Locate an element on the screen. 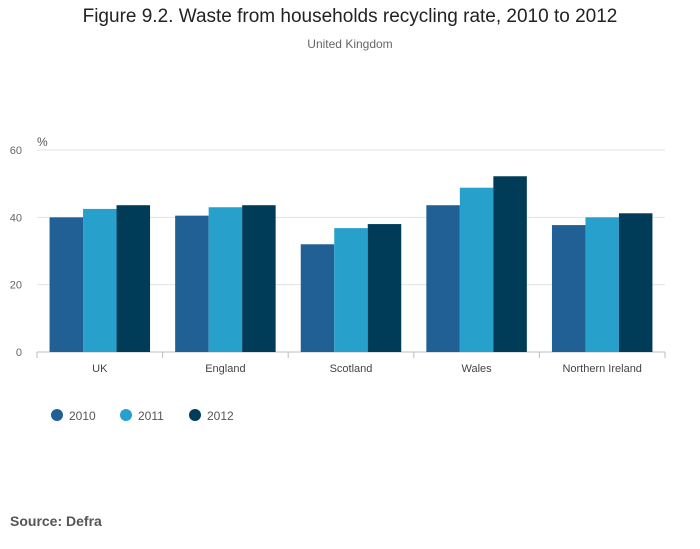 This screenshot has width=700, height=549. bar-2011-uk is located at coordinates (100, 280).